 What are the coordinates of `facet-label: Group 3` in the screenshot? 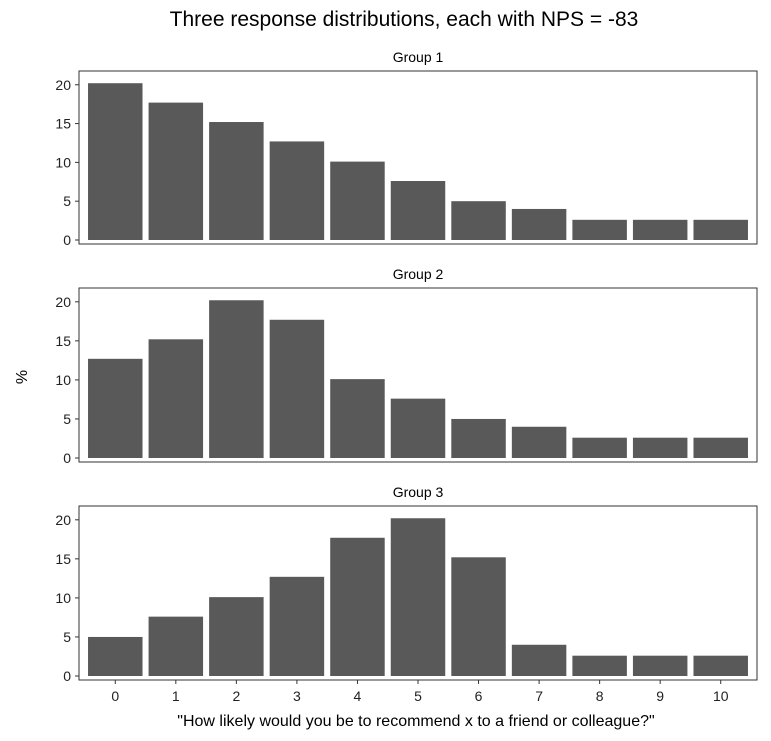 It's located at (418, 492).